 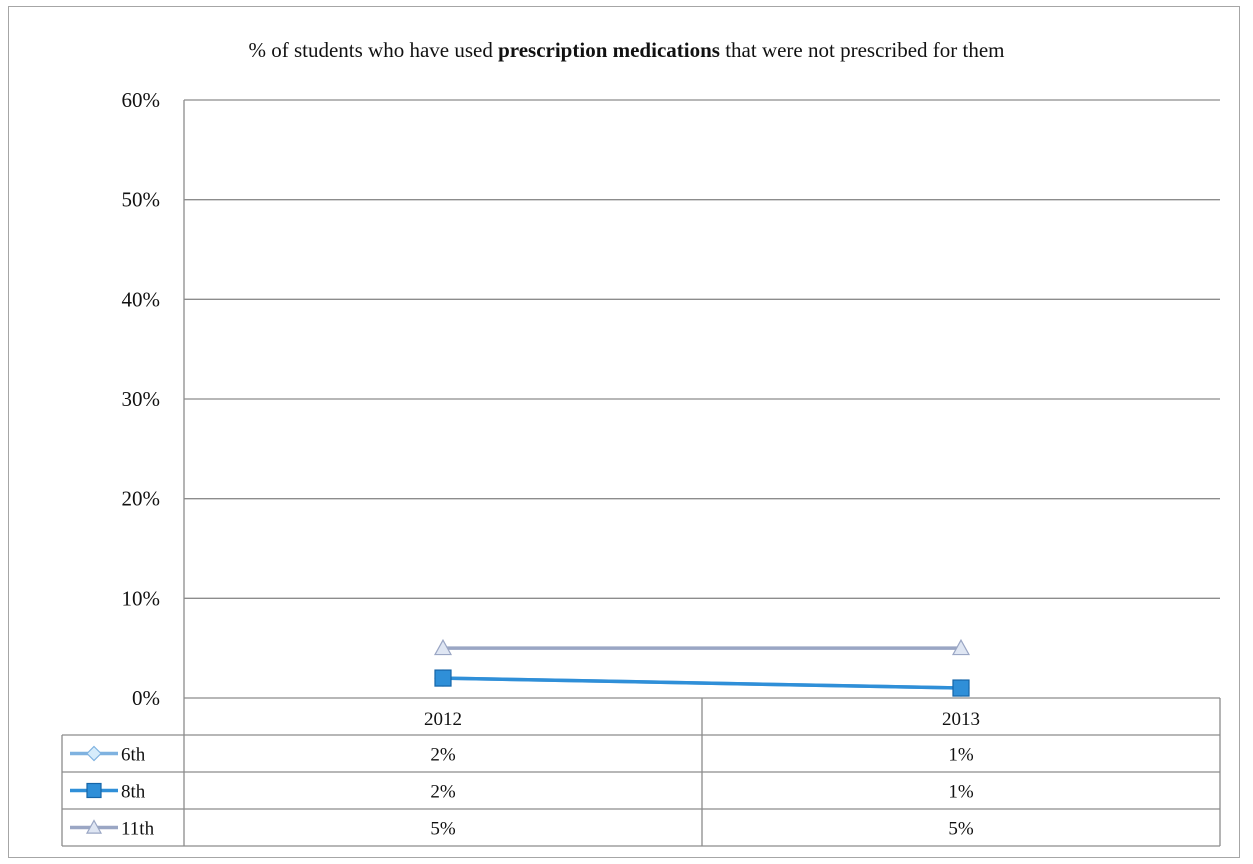 I want to click on category-label: 2013, so click(x=961, y=719).